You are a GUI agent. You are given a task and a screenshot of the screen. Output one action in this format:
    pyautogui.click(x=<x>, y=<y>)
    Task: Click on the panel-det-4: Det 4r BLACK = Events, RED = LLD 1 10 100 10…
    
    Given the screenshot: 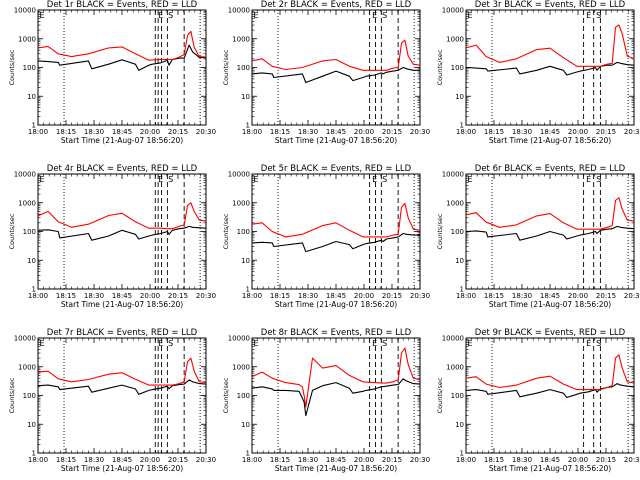 What is the action you would take?
    pyautogui.click(x=112, y=236)
    